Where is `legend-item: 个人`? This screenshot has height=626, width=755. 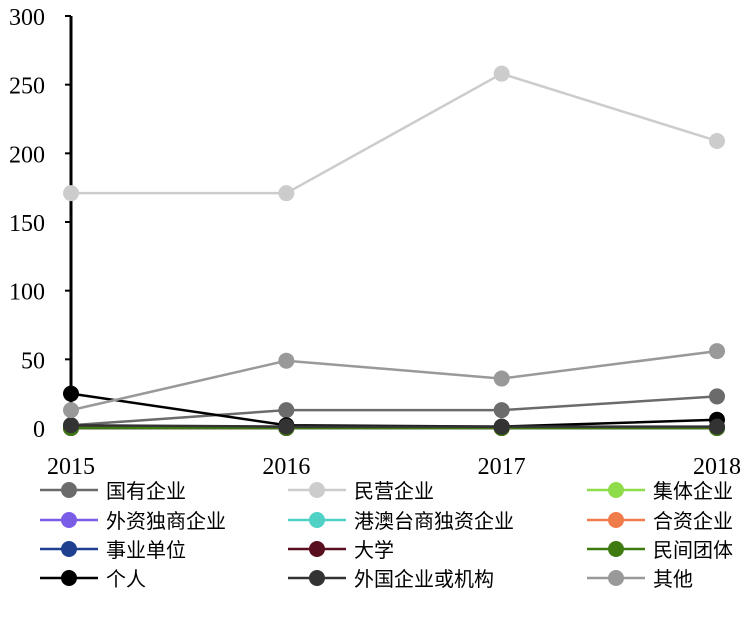
legend-item: 个人 is located at coordinates (93, 579).